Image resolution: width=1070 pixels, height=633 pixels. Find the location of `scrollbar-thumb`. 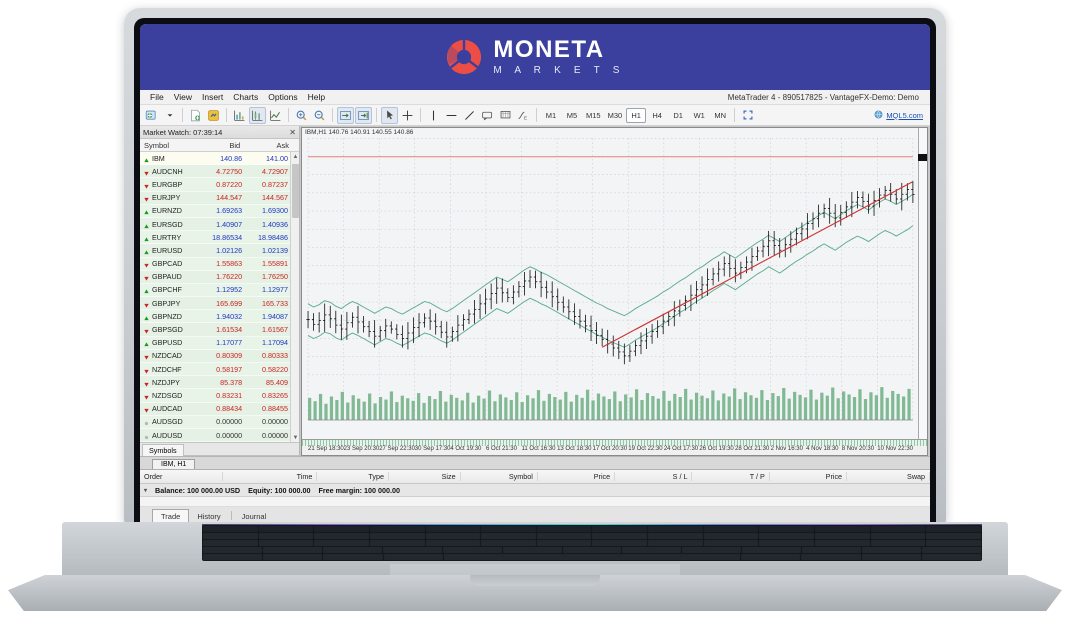

scrollbar-thumb is located at coordinates (295, 191).